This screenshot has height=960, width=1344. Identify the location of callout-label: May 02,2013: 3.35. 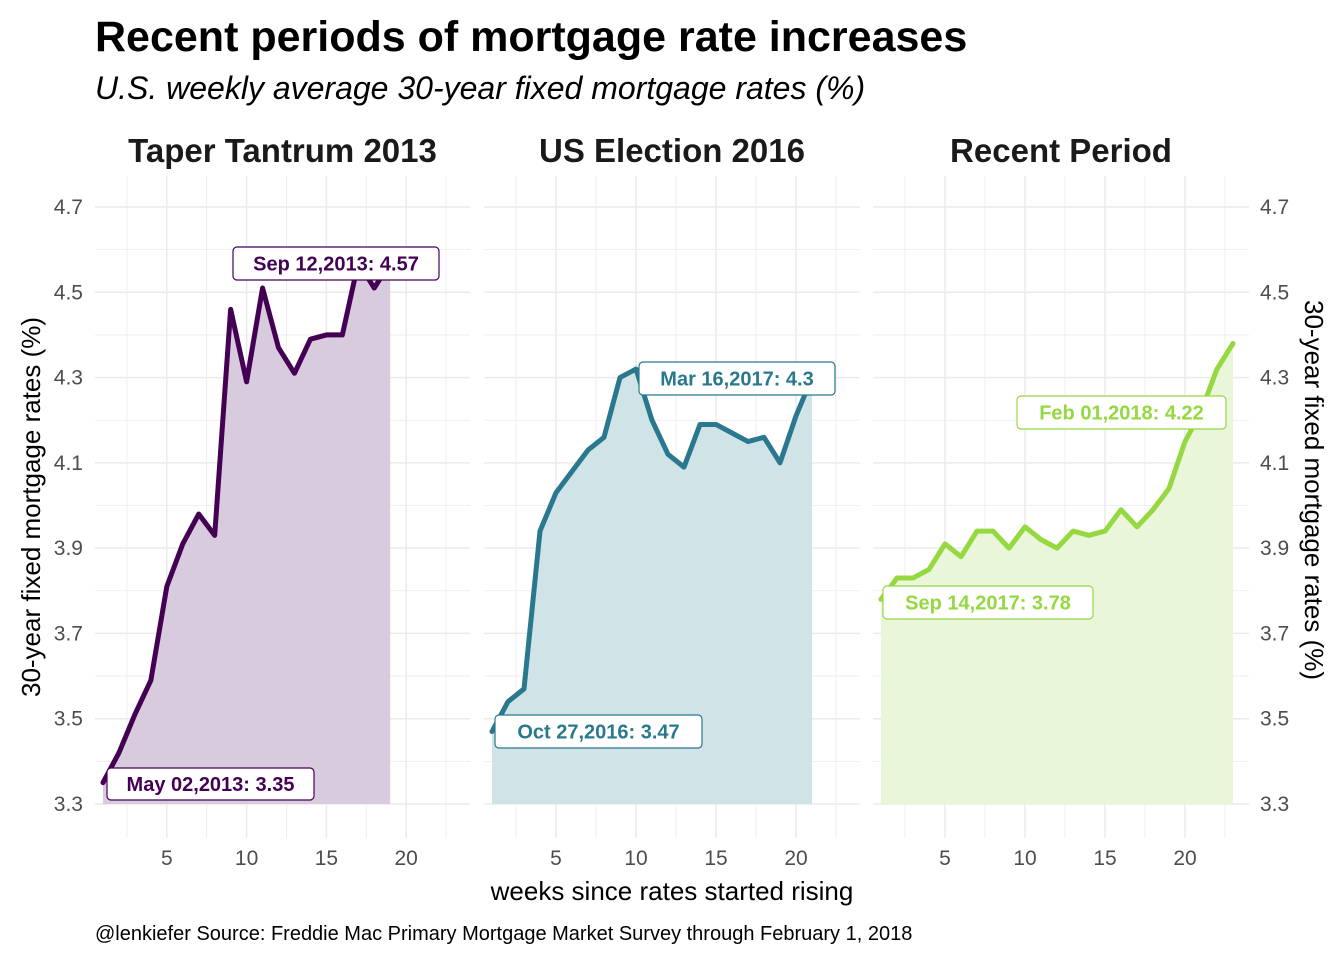
(210, 784).